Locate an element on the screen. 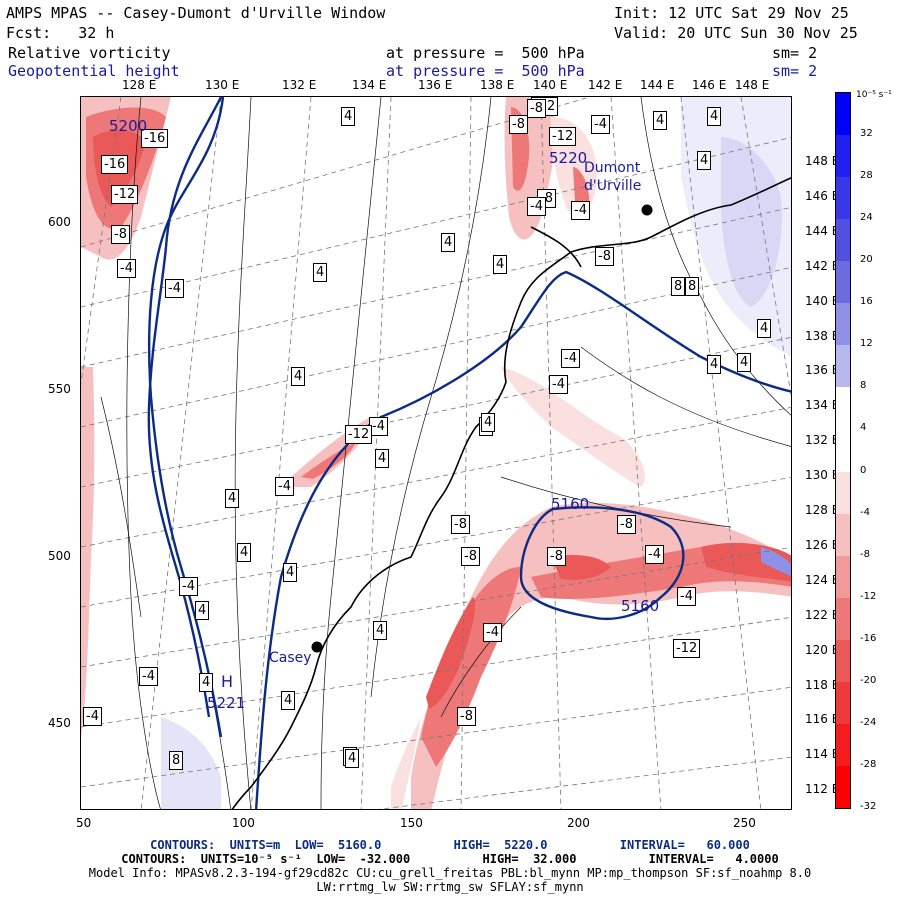 The width and height of the screenshot is (900, 900). meridian-label: 126 E is located at coordinates (822, 544).